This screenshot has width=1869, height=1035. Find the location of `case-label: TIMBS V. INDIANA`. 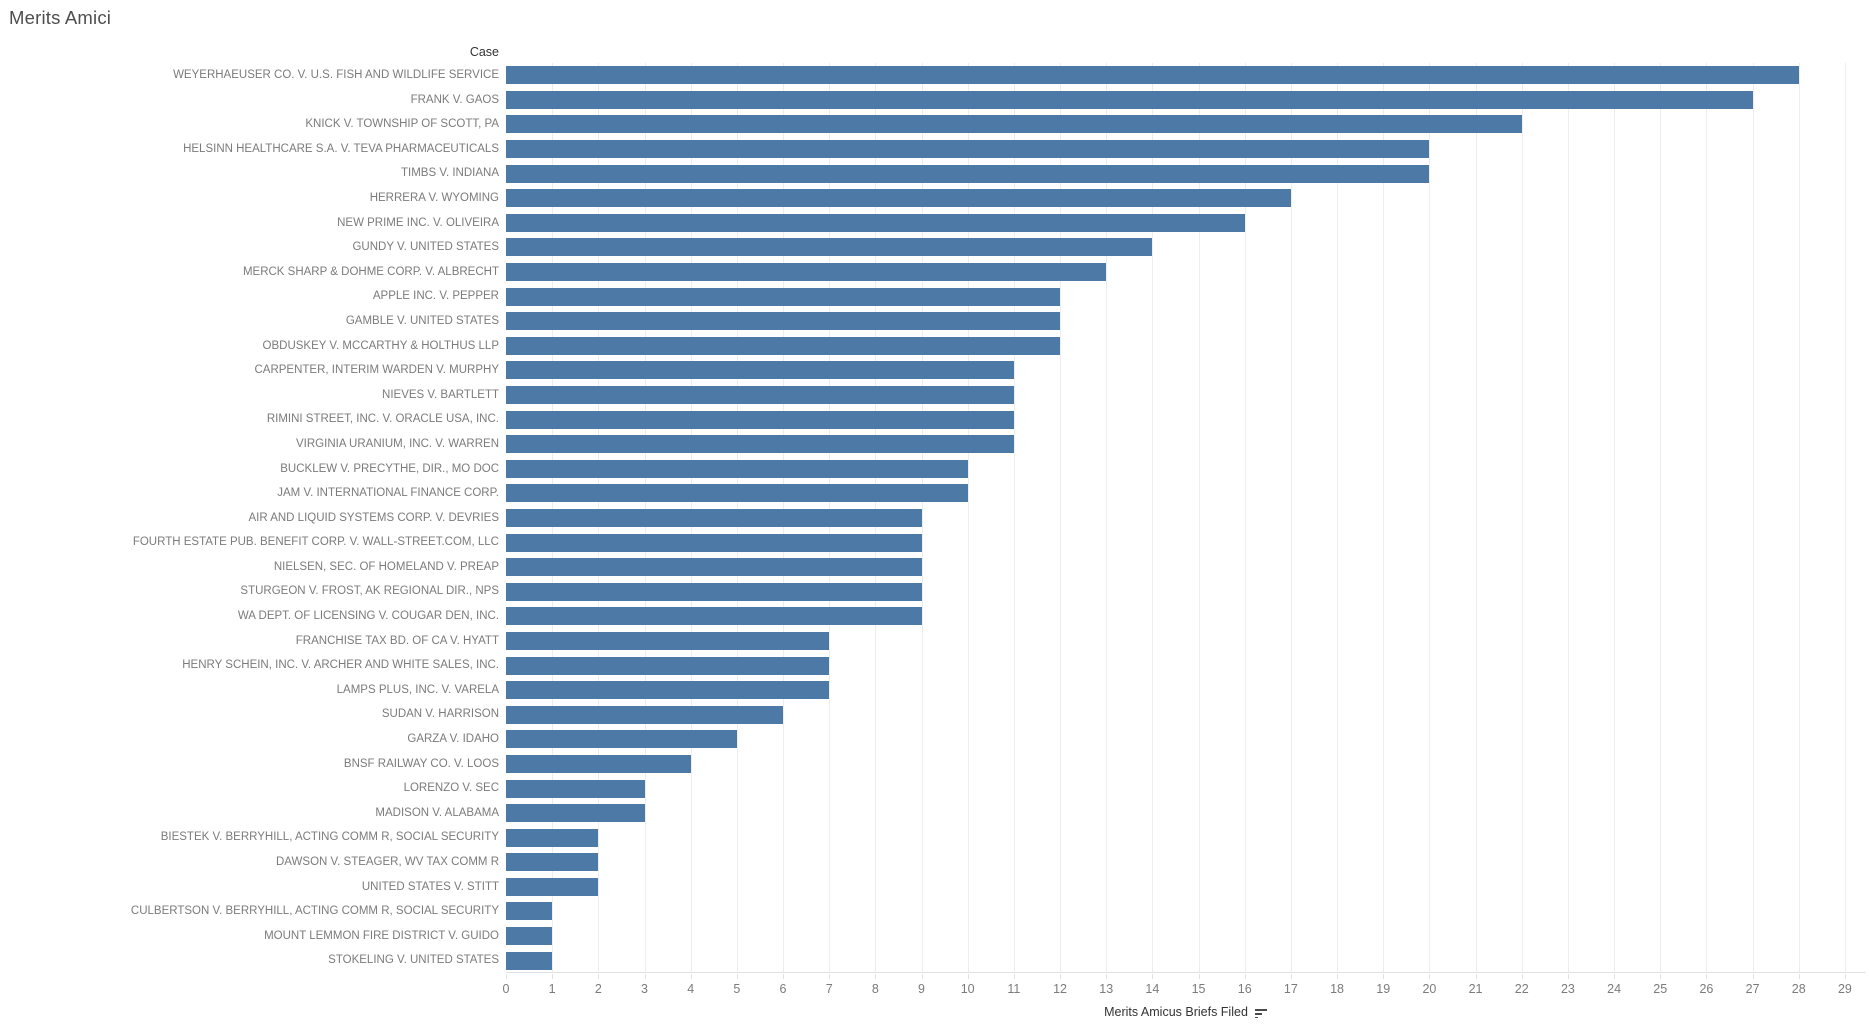

case-label: TIMBS V. INDIANA is located at coordinates (450, 173).